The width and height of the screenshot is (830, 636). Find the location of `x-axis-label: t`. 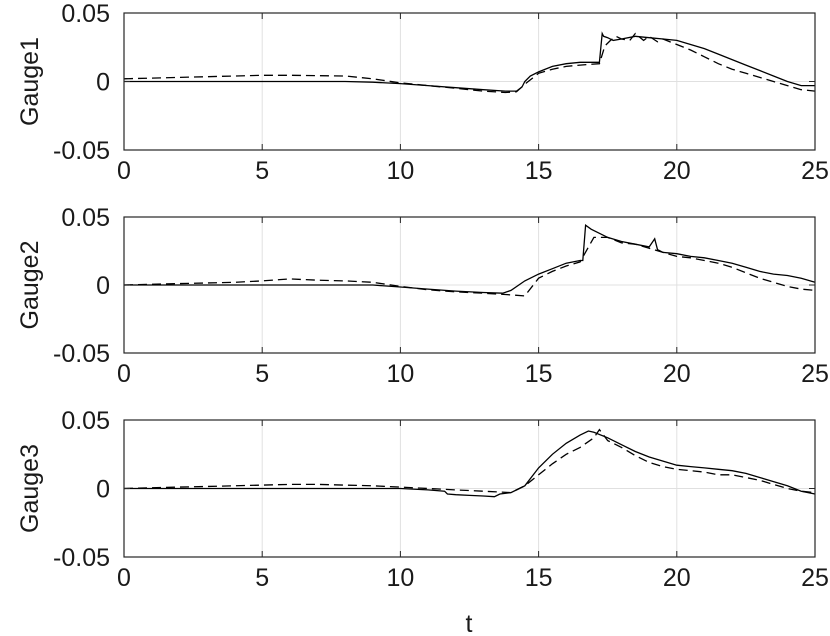

x-axis-label: t is located at coordinates (469, 623).